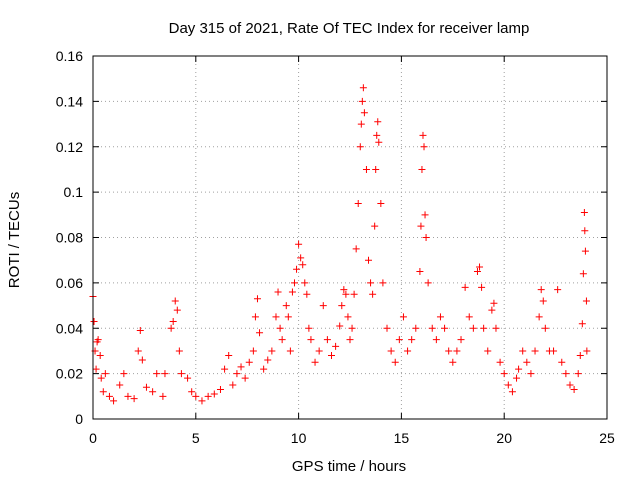 This screenshot has width=640, height=480. What do you see at coordinates (69, 56) in the screenshot?
I see `y-tick-label: 0.16` at bounding box center [69, 56].